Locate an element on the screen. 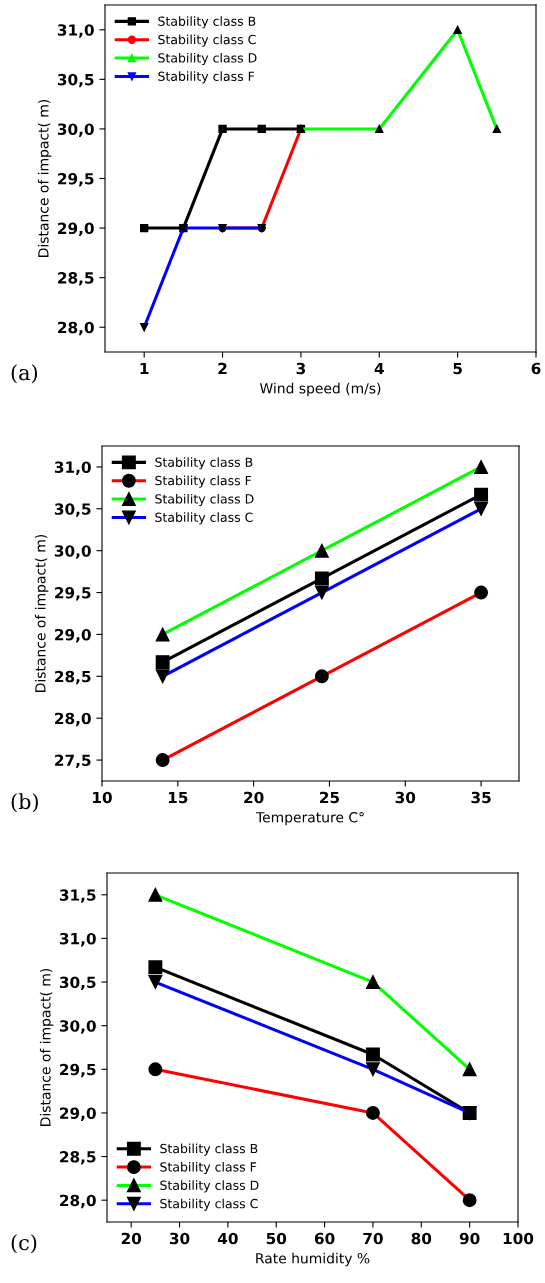  x-tick-label: 1 is located at coordinates (144, 368).